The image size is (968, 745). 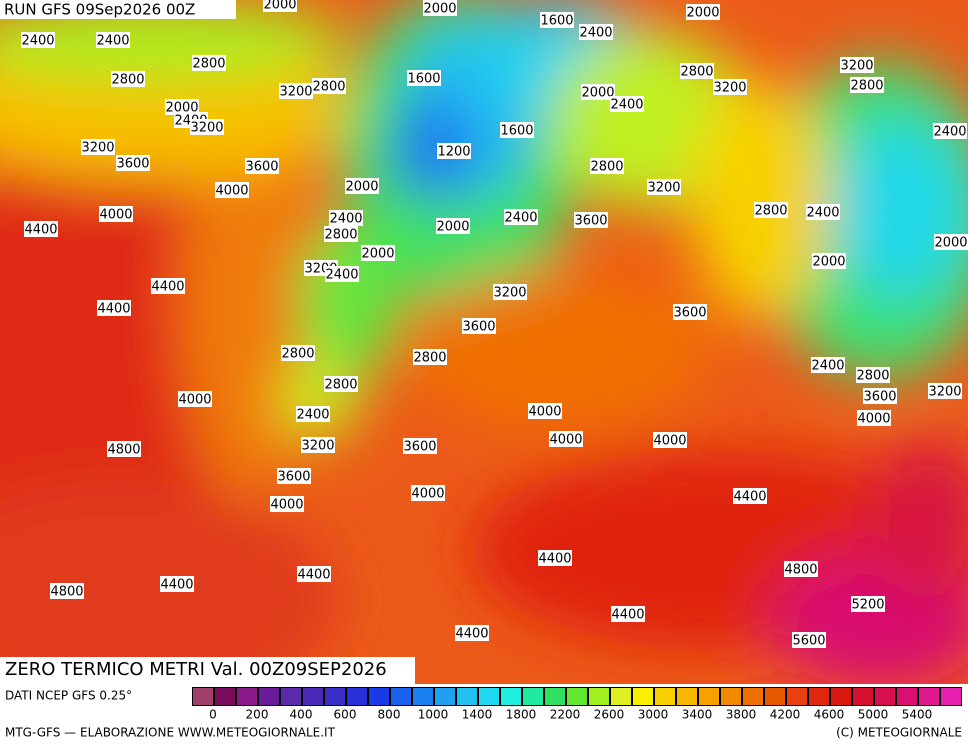 I want to click on colorbar-tick-label: 2200, so click(x=565, y=715).